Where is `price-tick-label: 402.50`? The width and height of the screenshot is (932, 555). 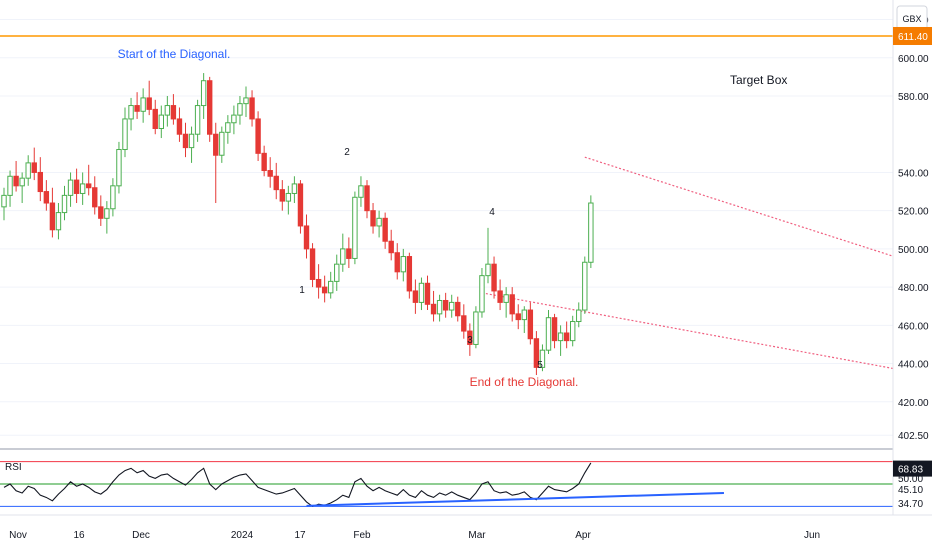
price-tick-label: 402.50 is located at coordinates (913, 436).